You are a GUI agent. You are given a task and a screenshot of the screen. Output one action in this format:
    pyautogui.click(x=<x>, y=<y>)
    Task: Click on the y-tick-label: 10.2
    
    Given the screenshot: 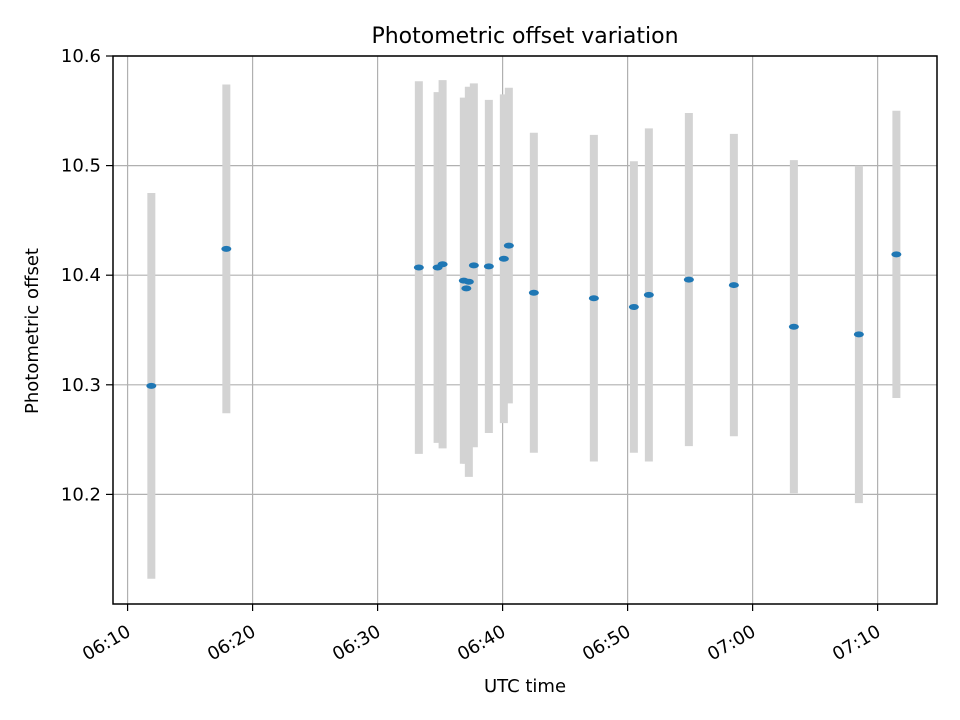 What is the action you would take?
    pyautogui.click(x=81, y=494)
    